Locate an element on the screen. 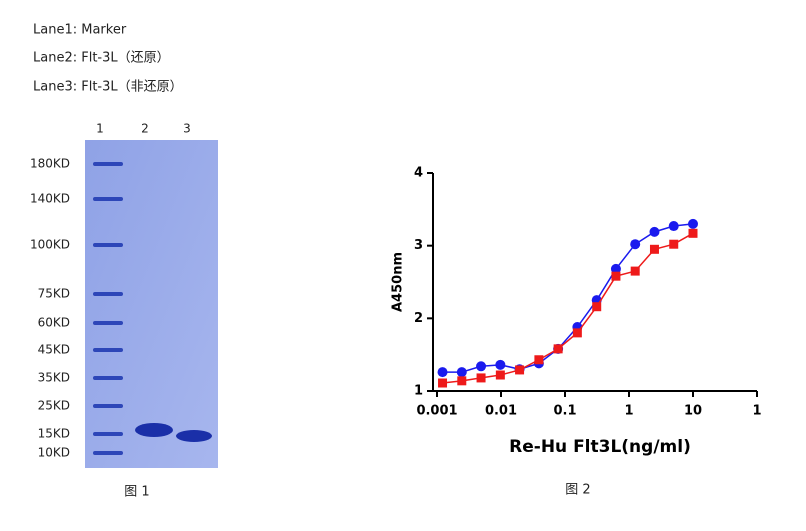 This screenshot has width=806, height=531. x-tick-label: 10 is located at coordinates (693, 411).